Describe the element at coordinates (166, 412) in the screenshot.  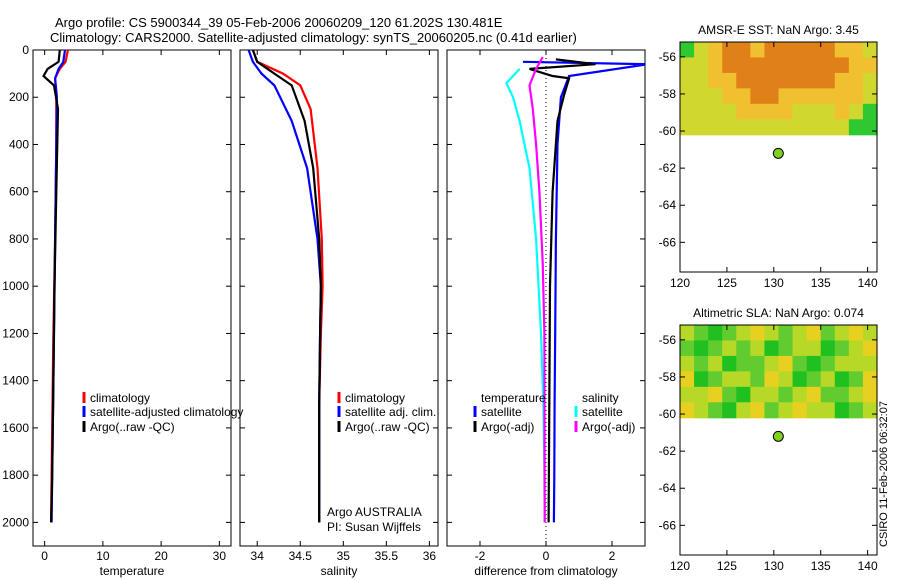
I see `legend-label-satellite-adjusted: satellite-adjusted climatology` at that location.